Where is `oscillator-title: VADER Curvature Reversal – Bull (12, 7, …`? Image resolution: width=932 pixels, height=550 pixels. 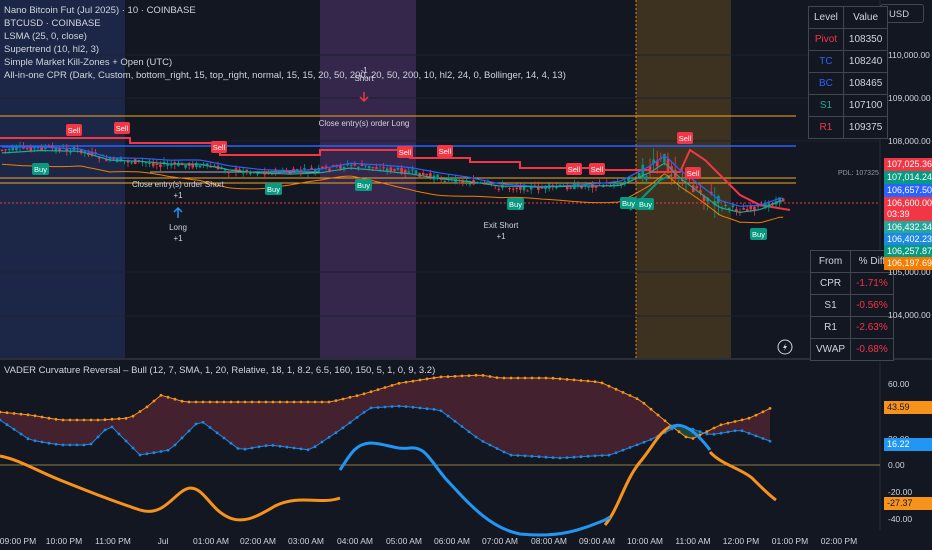
oscillator-title: VADER Curvature Reversal – Bull (12, 7, … is located at coordinates (220, 370).